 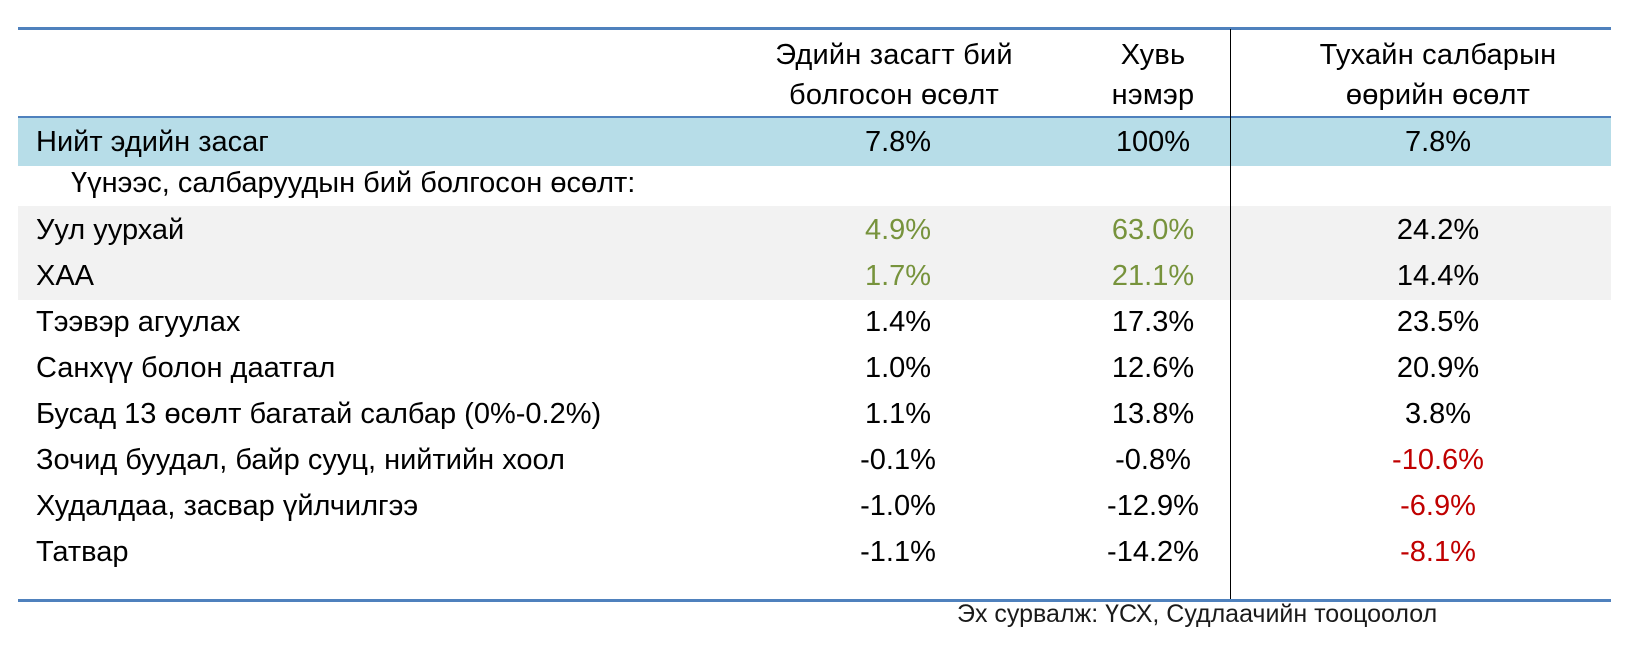 What do you see at coordinates (814, 322) in the screenshot?
I see `table-row: Тээвэр агуулах 1.4% 17.3% 23.5%` at bounding box center [814, 322].